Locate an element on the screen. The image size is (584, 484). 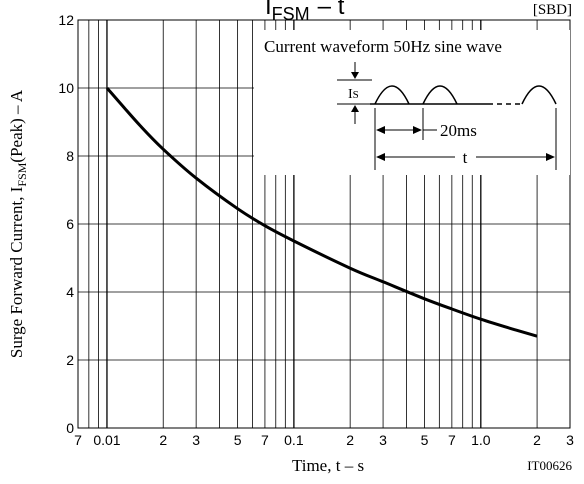
amplitude-arrowhead-bottom is located at coordinates (355, 108).